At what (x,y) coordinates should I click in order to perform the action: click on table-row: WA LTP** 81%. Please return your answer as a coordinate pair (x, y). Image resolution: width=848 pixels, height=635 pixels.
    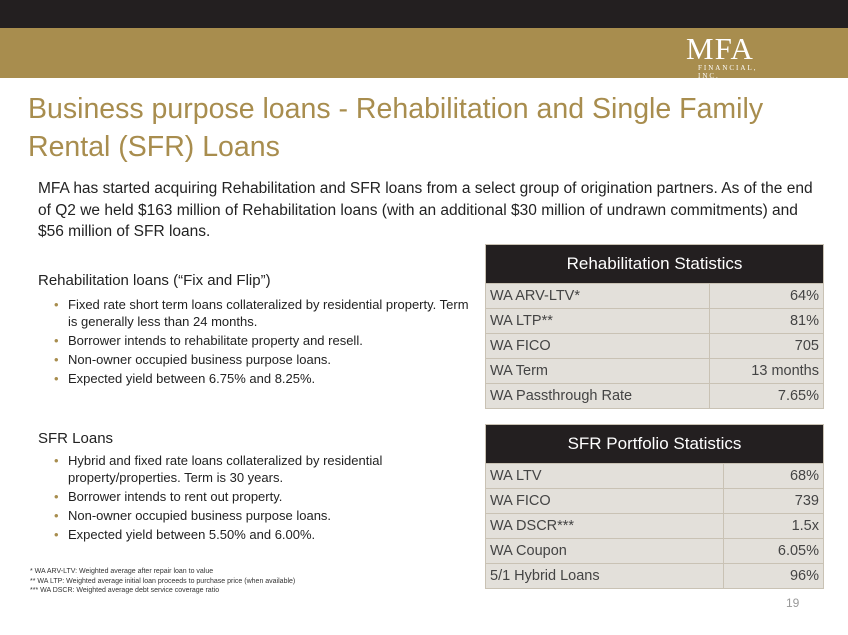
    Looking at the image, I should click on (654, 321).